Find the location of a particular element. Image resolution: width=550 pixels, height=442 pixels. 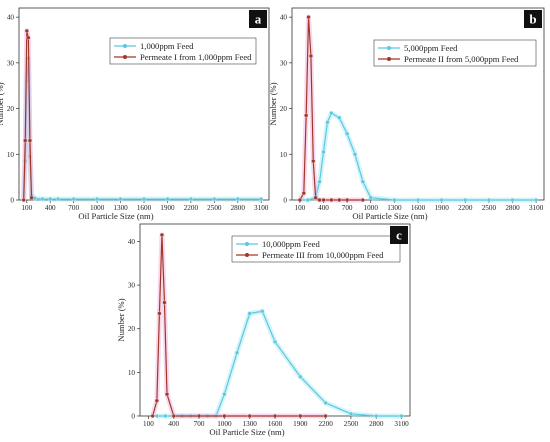

x-tick-label: 1600 is located at coordinates (418, 208).